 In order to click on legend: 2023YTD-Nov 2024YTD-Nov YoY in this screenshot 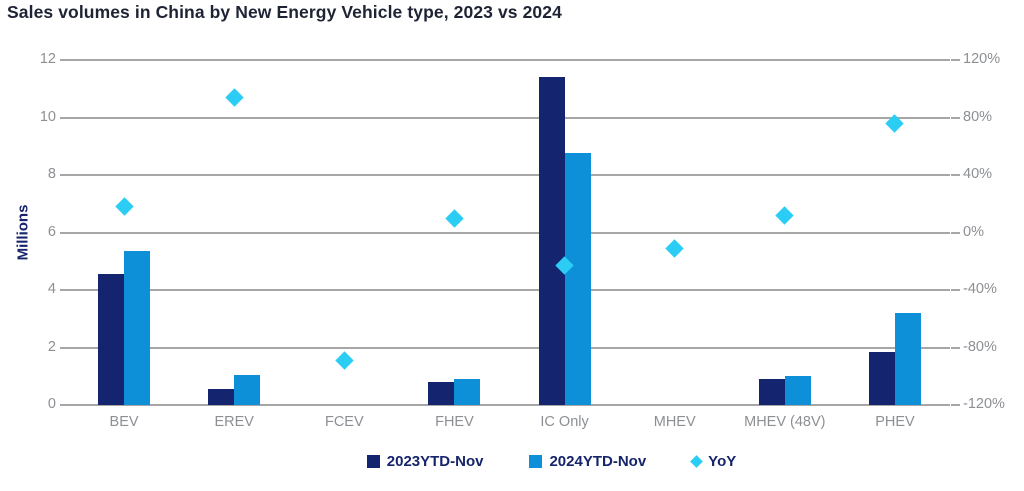, I will do `click(551, 461)`.